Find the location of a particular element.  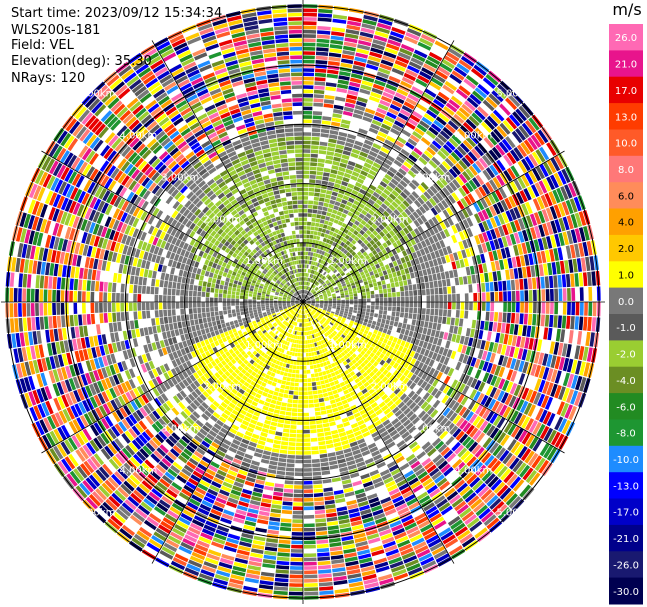

colorbar-tick-label: 1.0 is located at coordinates (626, 276).